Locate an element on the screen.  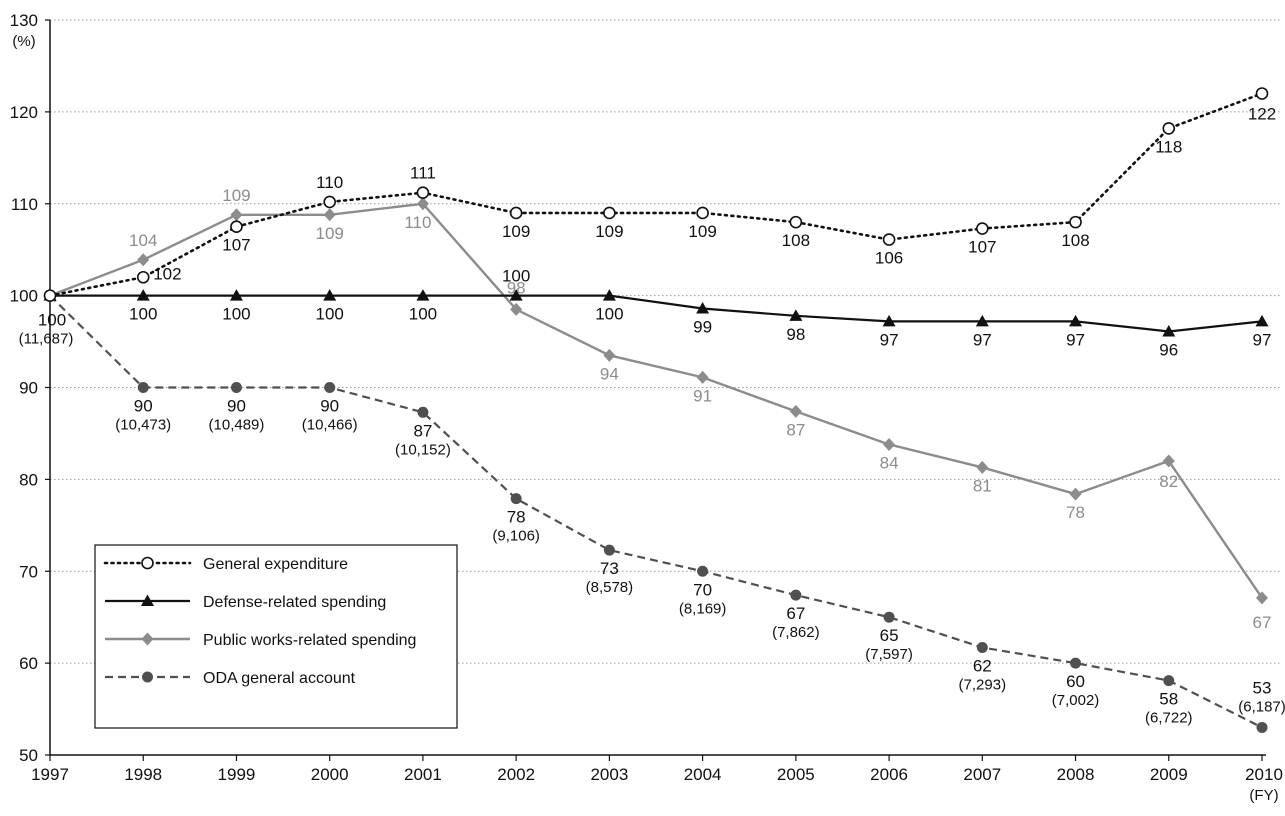
amount-label: (6,722) is located at coordinates (1169, 718).